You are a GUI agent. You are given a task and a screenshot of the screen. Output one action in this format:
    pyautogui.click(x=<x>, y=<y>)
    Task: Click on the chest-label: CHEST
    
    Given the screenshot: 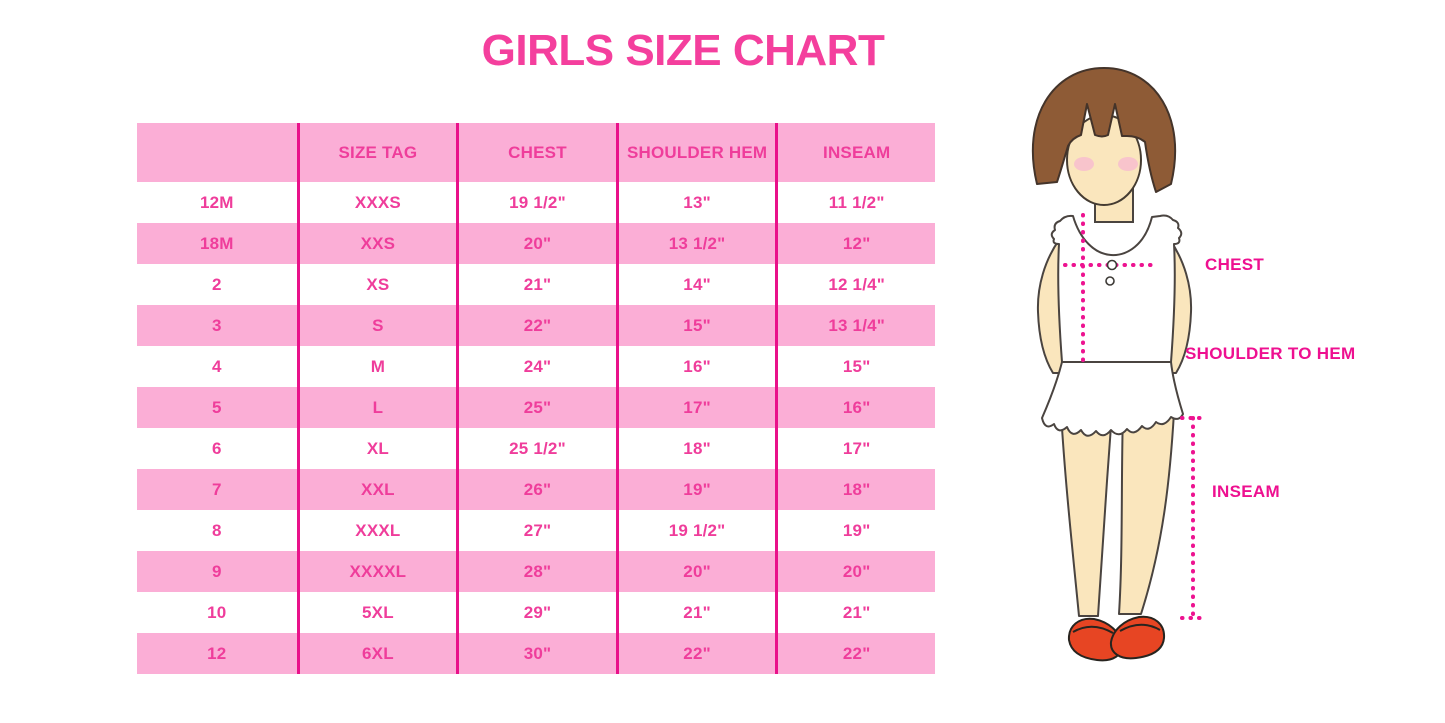 What is the action you would take?
    pyautogui.click(x=1235, y=264)
    